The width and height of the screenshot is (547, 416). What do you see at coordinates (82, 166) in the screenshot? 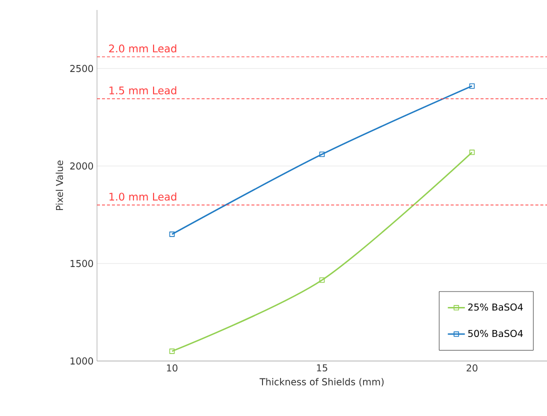
I see `y-tick-label: 2000` at bounding box center [82, 166].